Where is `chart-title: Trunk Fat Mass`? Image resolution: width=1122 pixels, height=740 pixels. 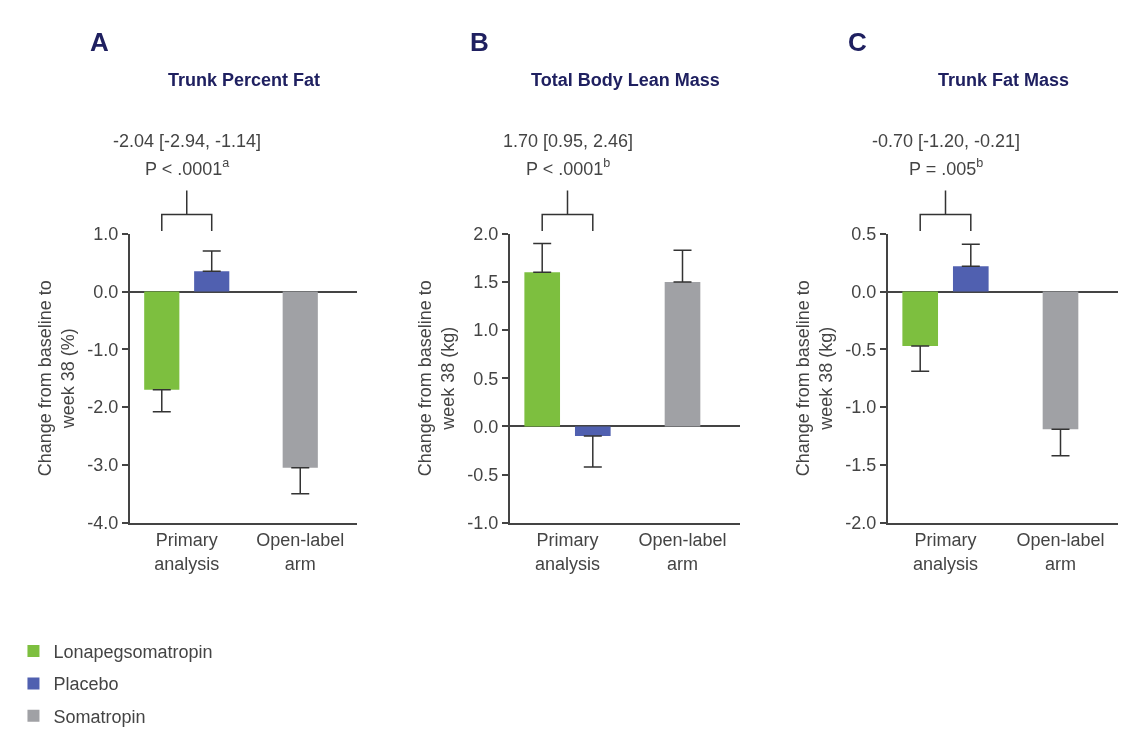
chart-title: Trunk Fat Mass is located at coordinates (1004, 80).